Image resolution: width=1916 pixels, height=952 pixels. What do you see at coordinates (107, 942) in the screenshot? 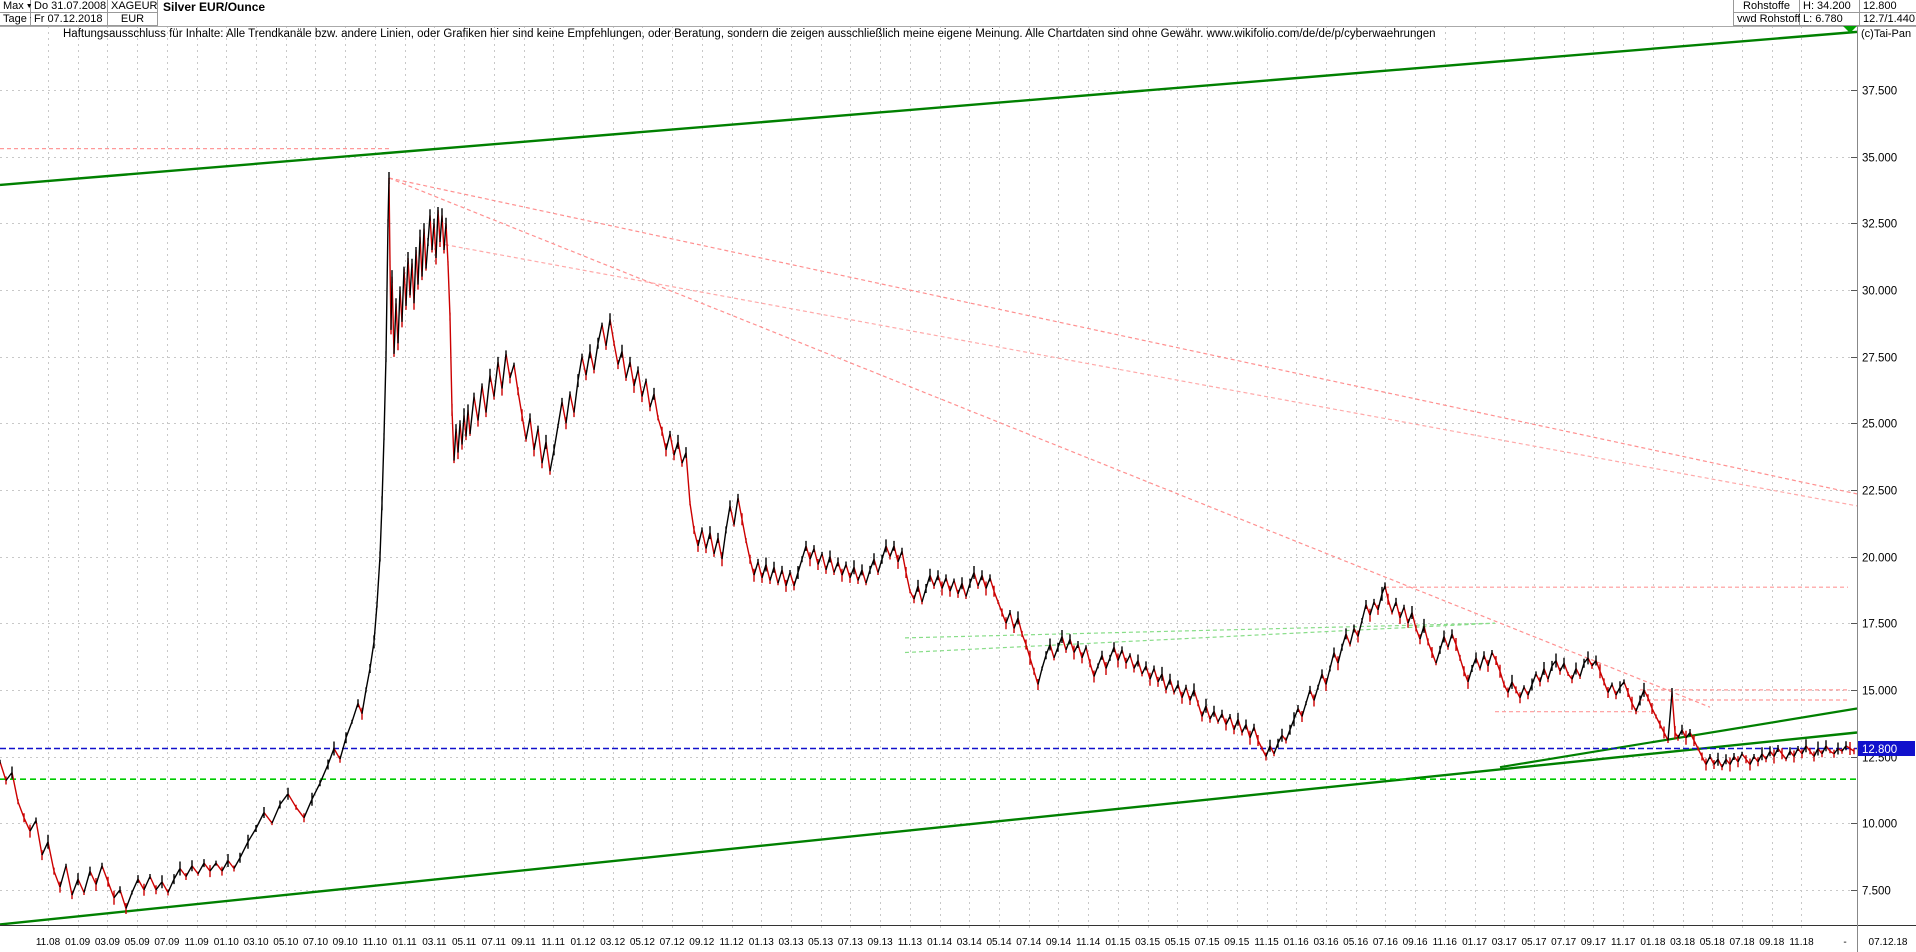
I see `svg-text: 03.09` at bounding box center [107, 942].